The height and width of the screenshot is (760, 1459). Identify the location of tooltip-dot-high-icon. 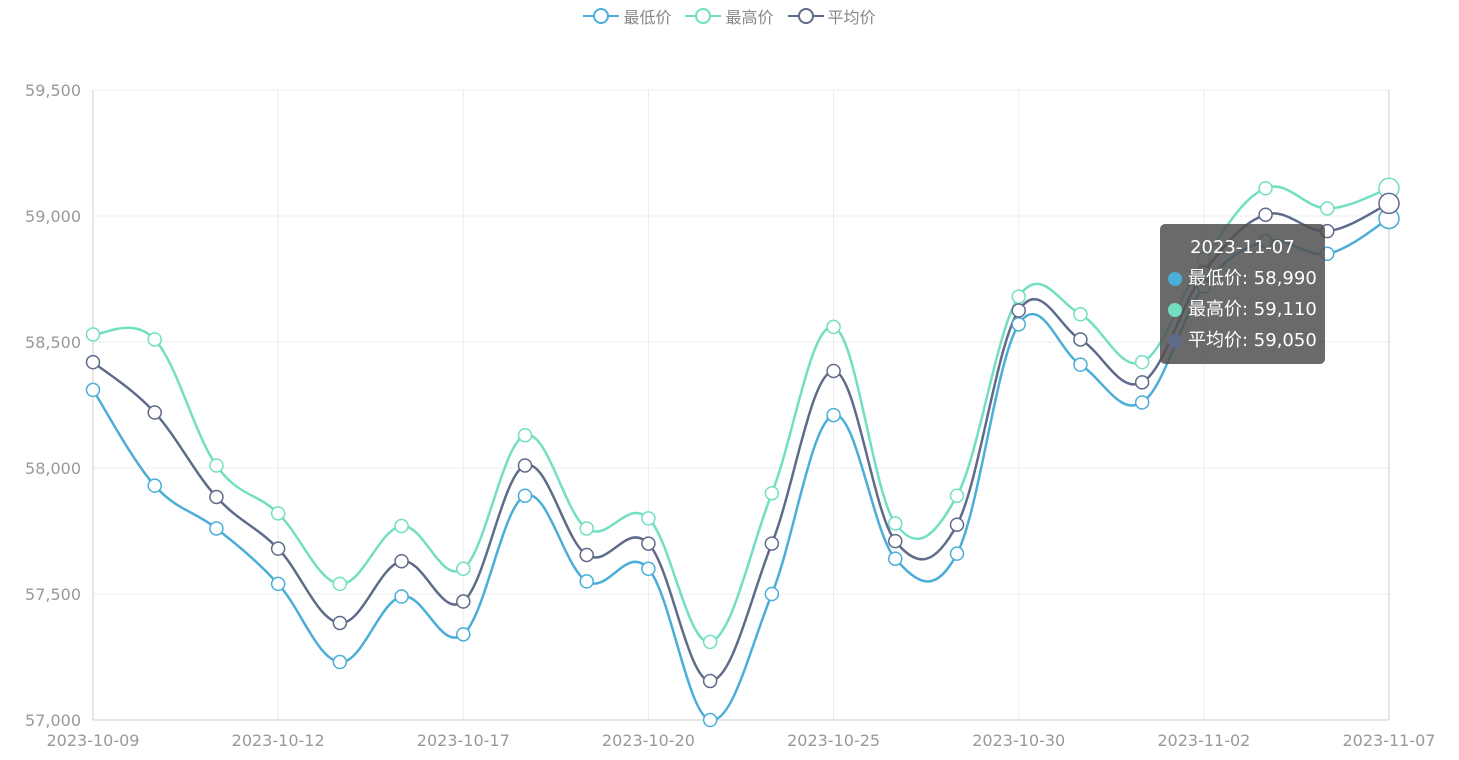
(1175, 309).